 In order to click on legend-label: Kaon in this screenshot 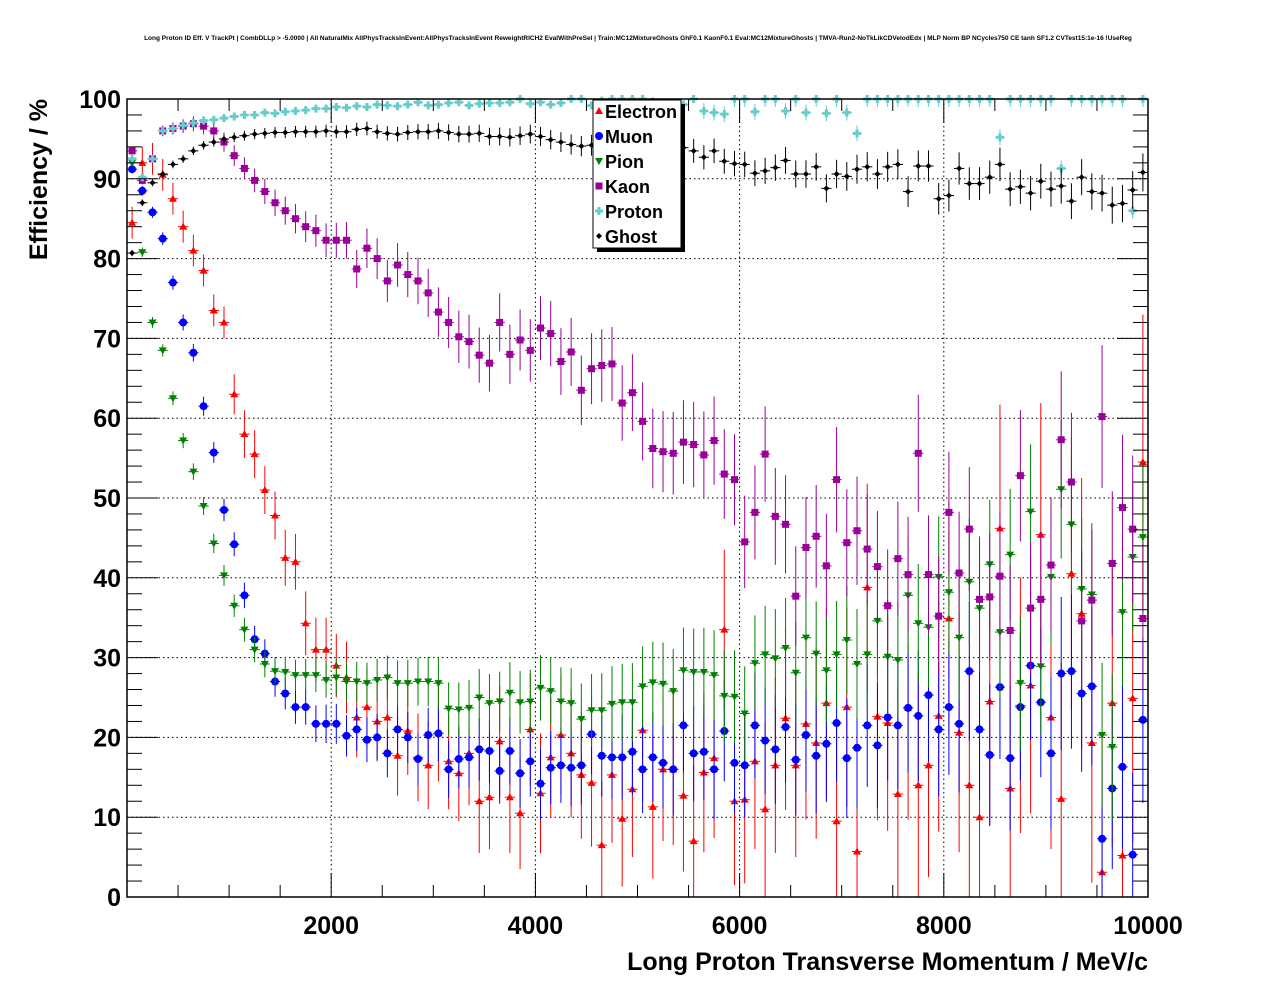, I will do `click(627, 187)`.